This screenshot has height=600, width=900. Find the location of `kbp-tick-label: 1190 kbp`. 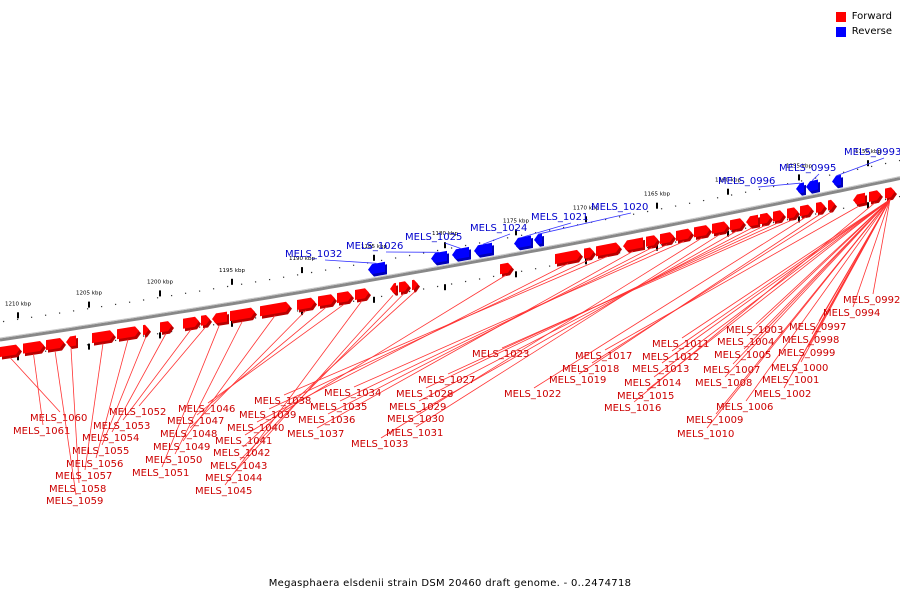

kbp-tick-label: 1190 kbp is located at coordinates (302, 259).